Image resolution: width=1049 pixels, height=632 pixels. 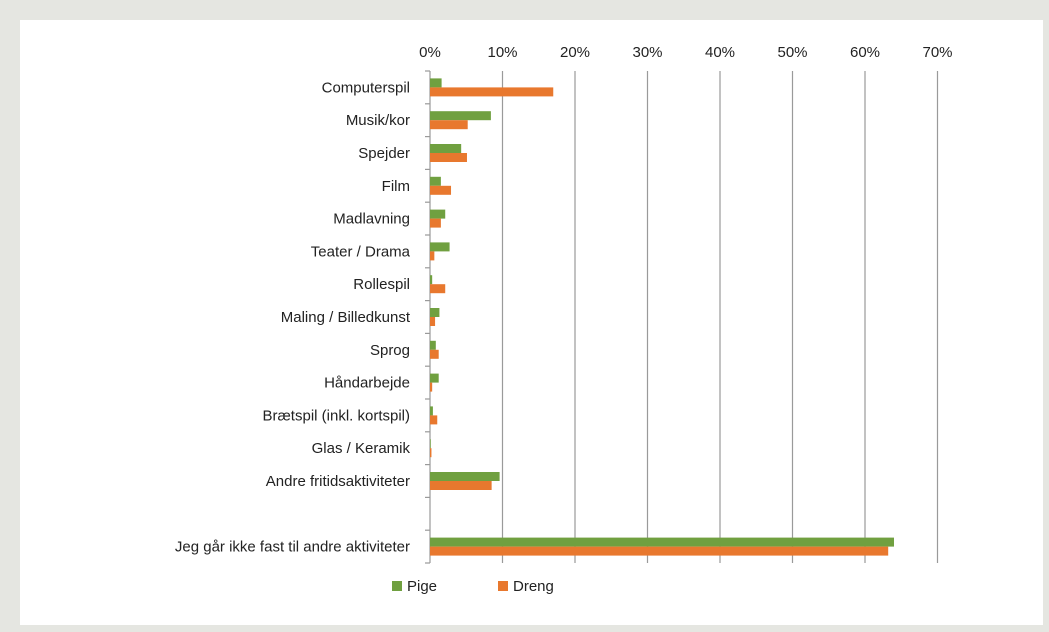 I want to click on x-tick-label: 10%, so click(x=502, y=52).